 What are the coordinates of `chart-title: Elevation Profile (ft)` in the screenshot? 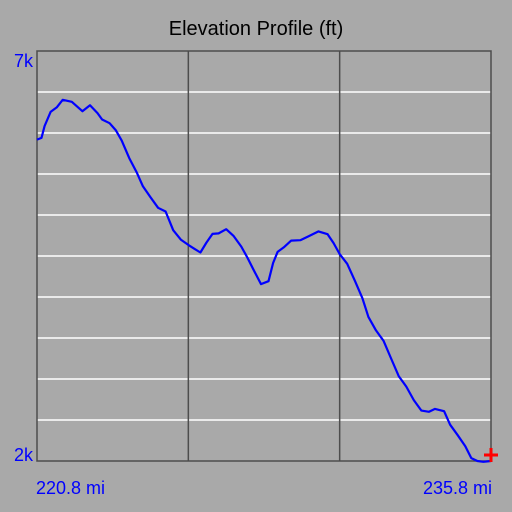 It's located at (256, 29).